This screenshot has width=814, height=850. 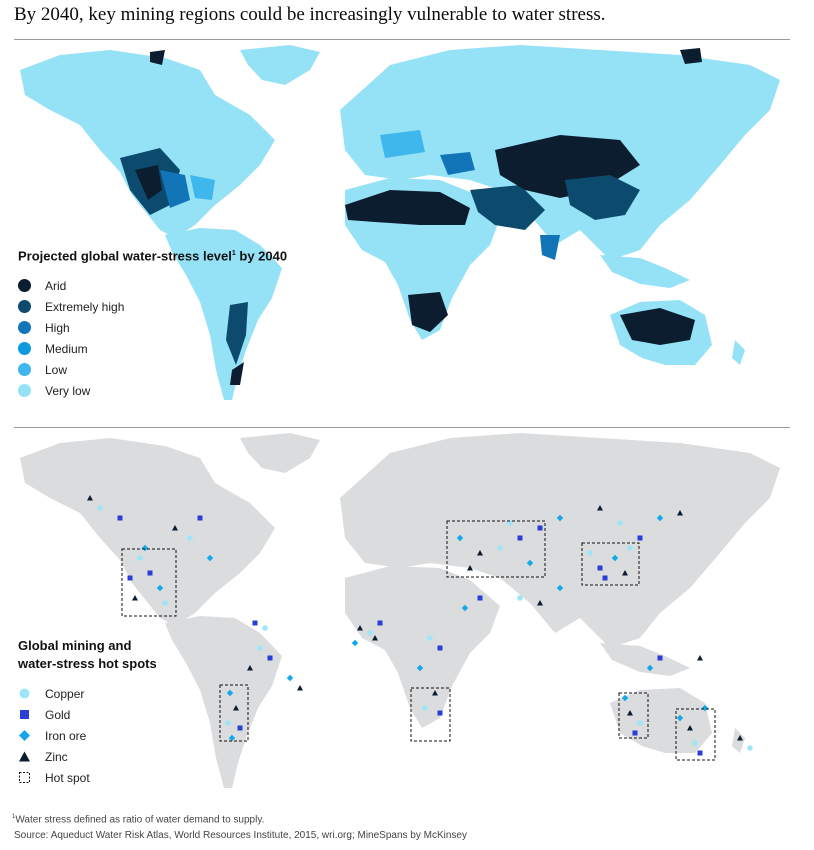 What do you see at coordinates (87, 693) in the screenshot?
I see `mining-legend-item: Copper` at bounding box center [87, 693].